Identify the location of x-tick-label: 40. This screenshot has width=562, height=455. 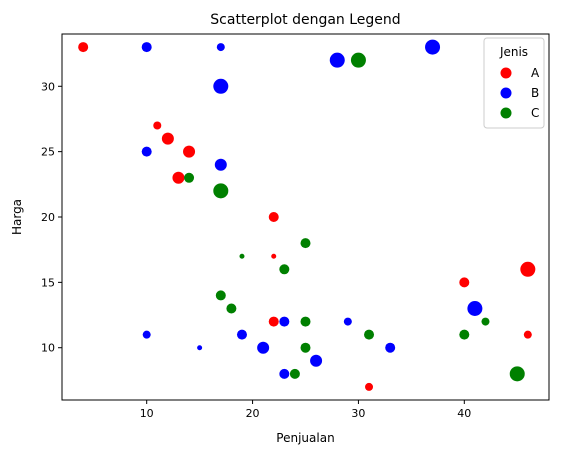
(464, 413).